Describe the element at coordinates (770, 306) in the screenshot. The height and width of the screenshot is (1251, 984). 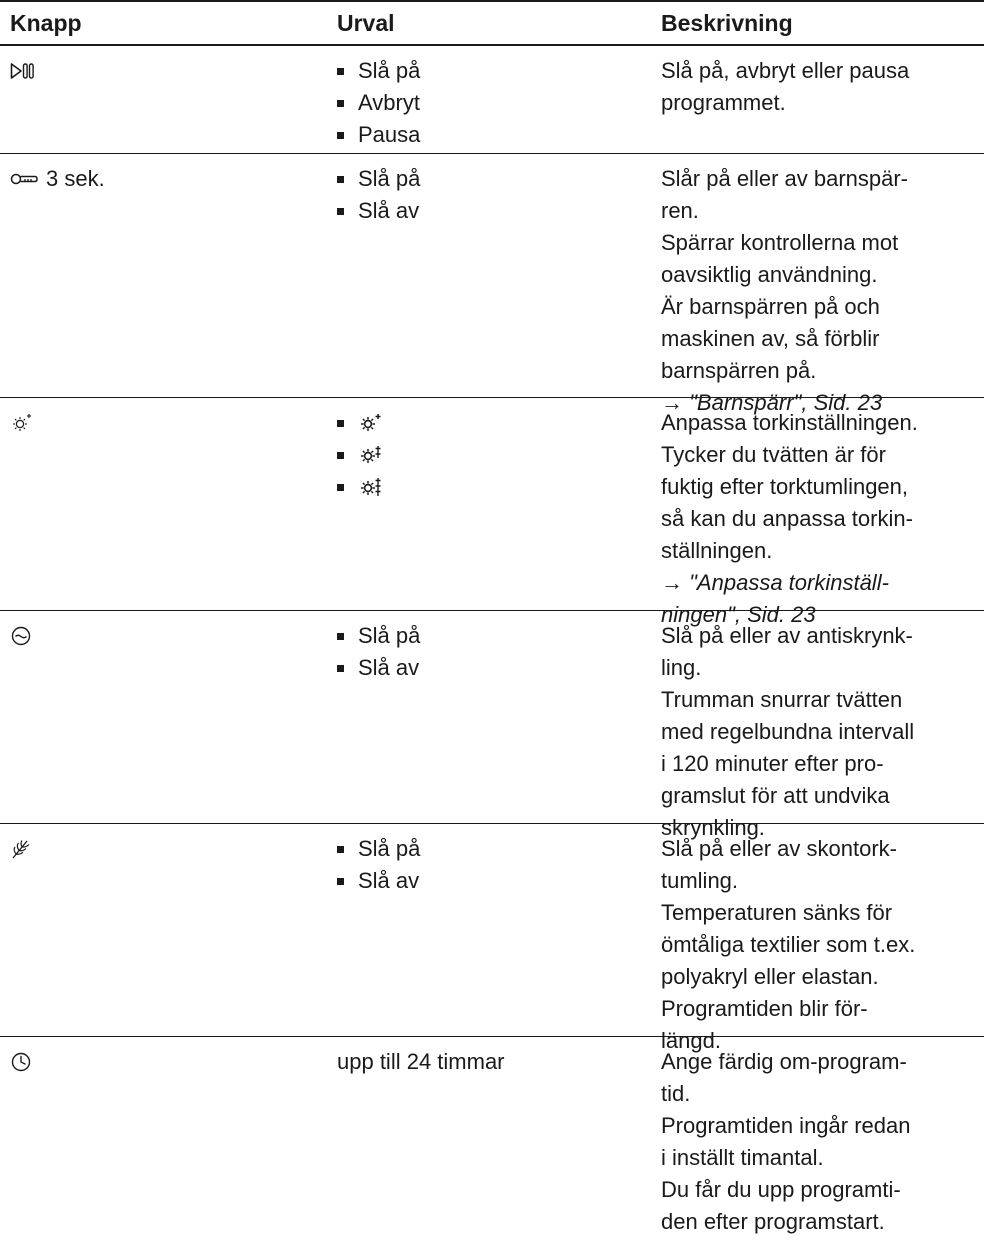
I see `description-line: Är barnspärren på och` at that location.